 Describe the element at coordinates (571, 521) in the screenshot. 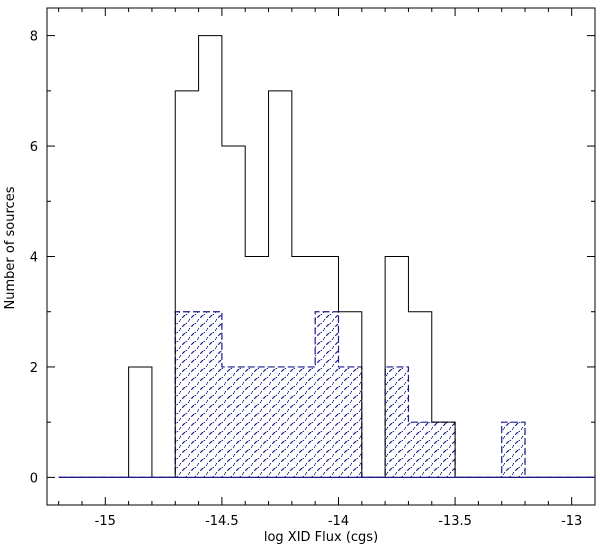

I see `x-tick-label: -13` at that location.